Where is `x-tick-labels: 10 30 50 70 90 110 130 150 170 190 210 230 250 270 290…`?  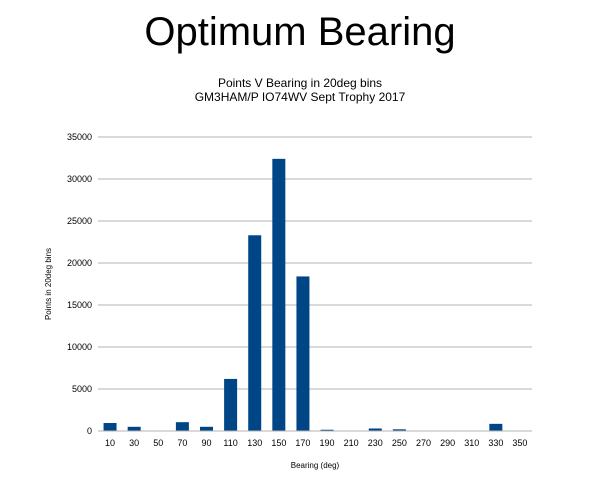 x-tick-labels: 10 30 50 70 90 110 130 150 170 190 210 230 250 270 290… is located at coordinates (316, 443).